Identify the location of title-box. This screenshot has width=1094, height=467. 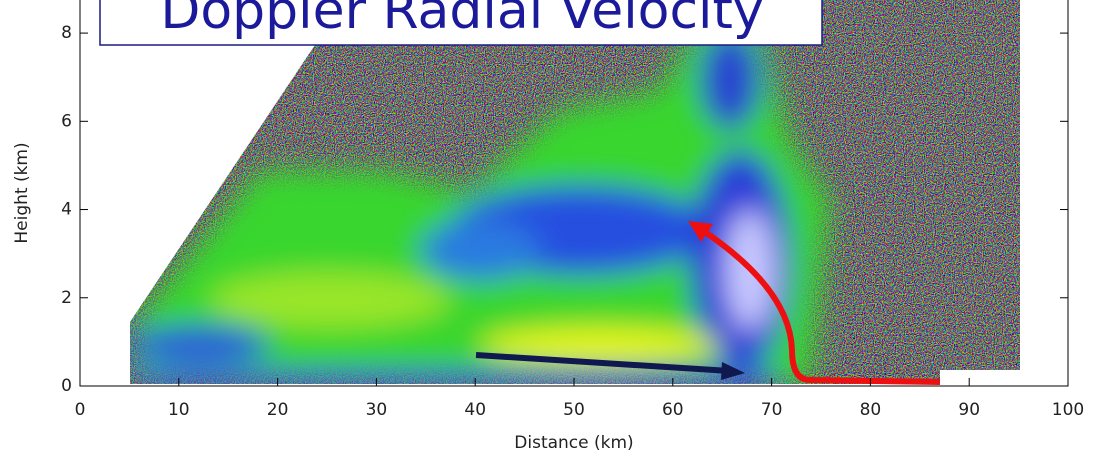
(461, 23).